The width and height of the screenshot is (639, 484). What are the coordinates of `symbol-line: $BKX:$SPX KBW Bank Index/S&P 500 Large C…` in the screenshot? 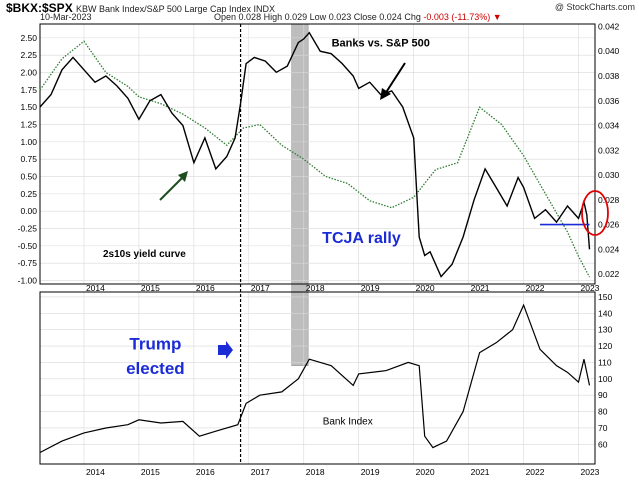 It's located at (140, 8).